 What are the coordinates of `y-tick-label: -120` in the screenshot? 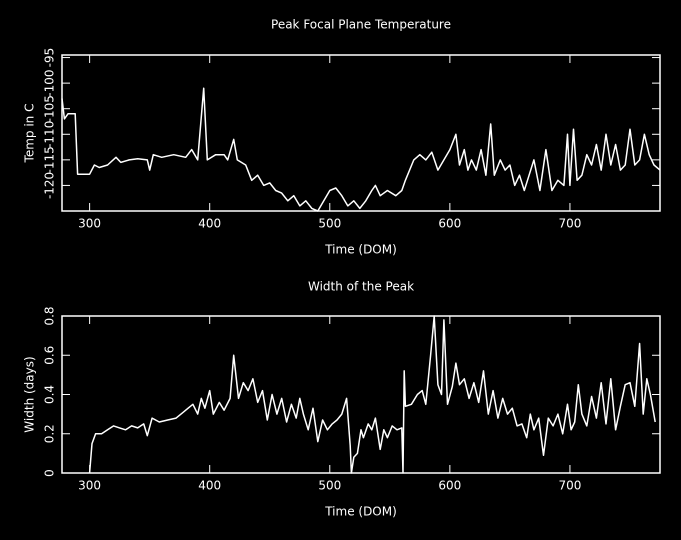 It's located at (50, 185).